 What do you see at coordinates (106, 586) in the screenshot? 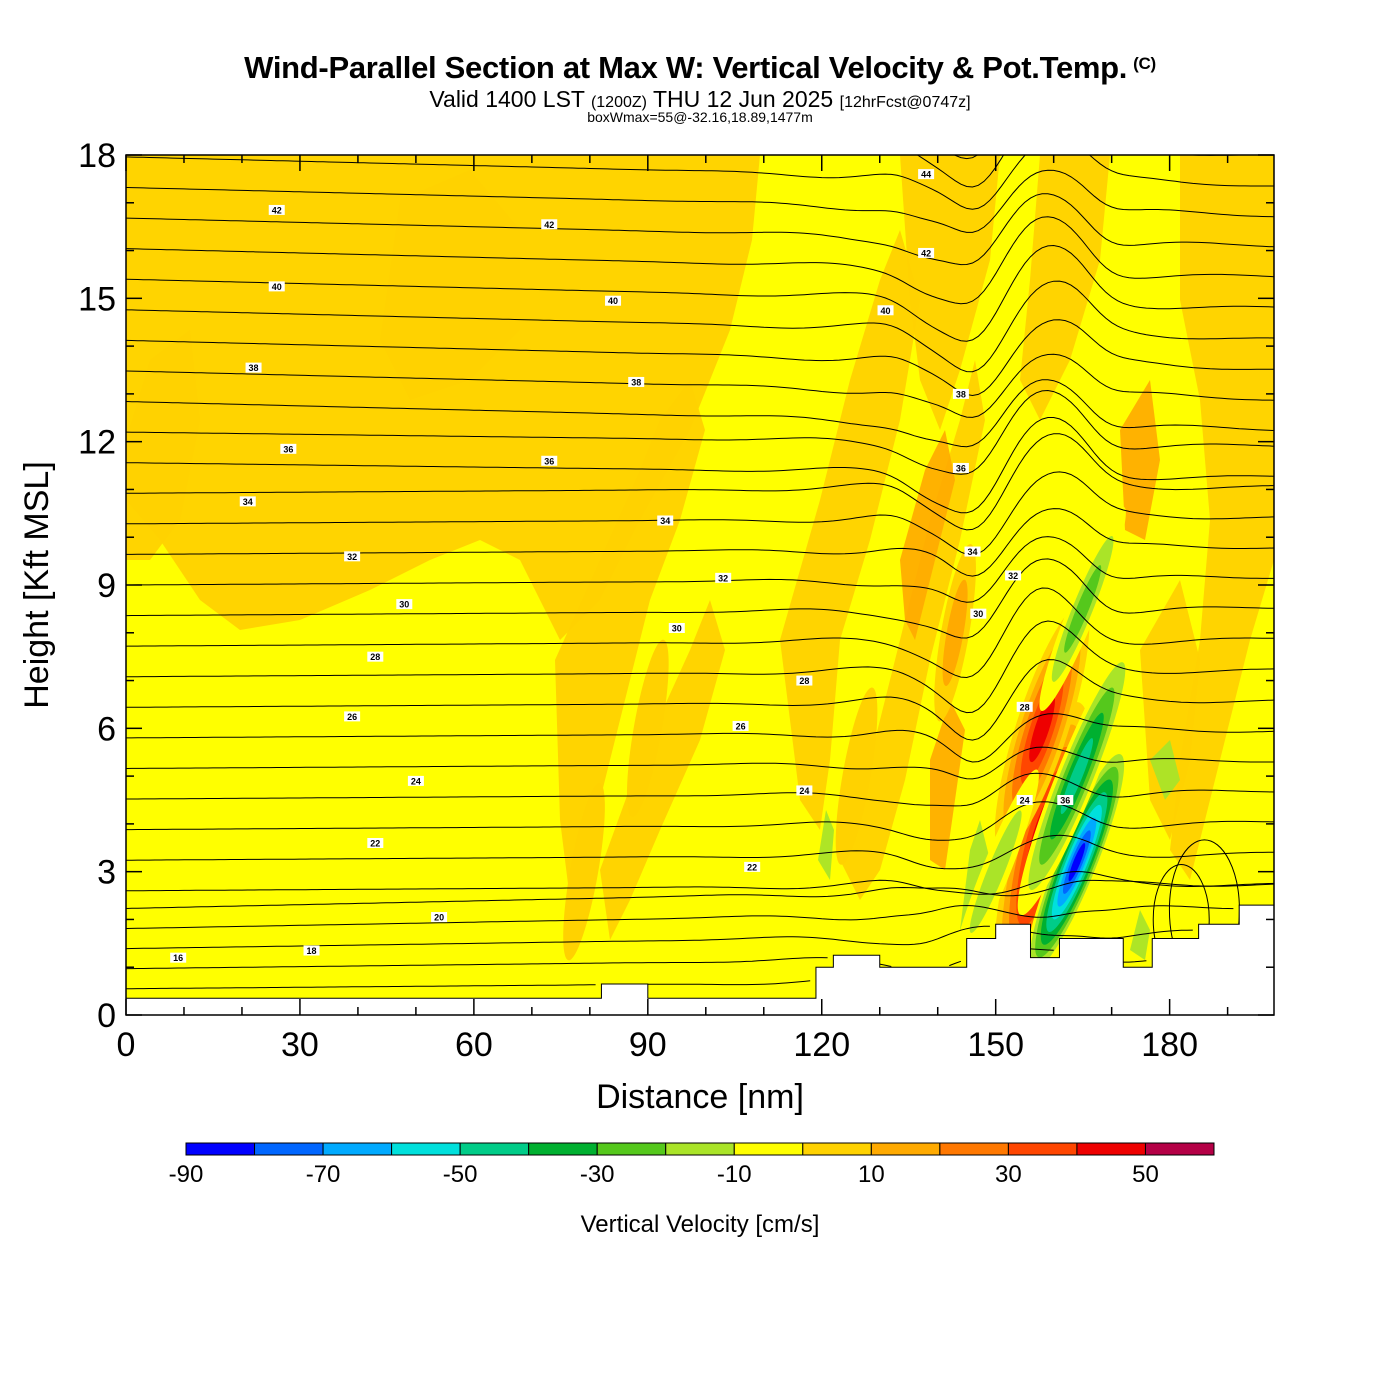
I see `y-tick-label: 9` at bounding box center [106, 586].